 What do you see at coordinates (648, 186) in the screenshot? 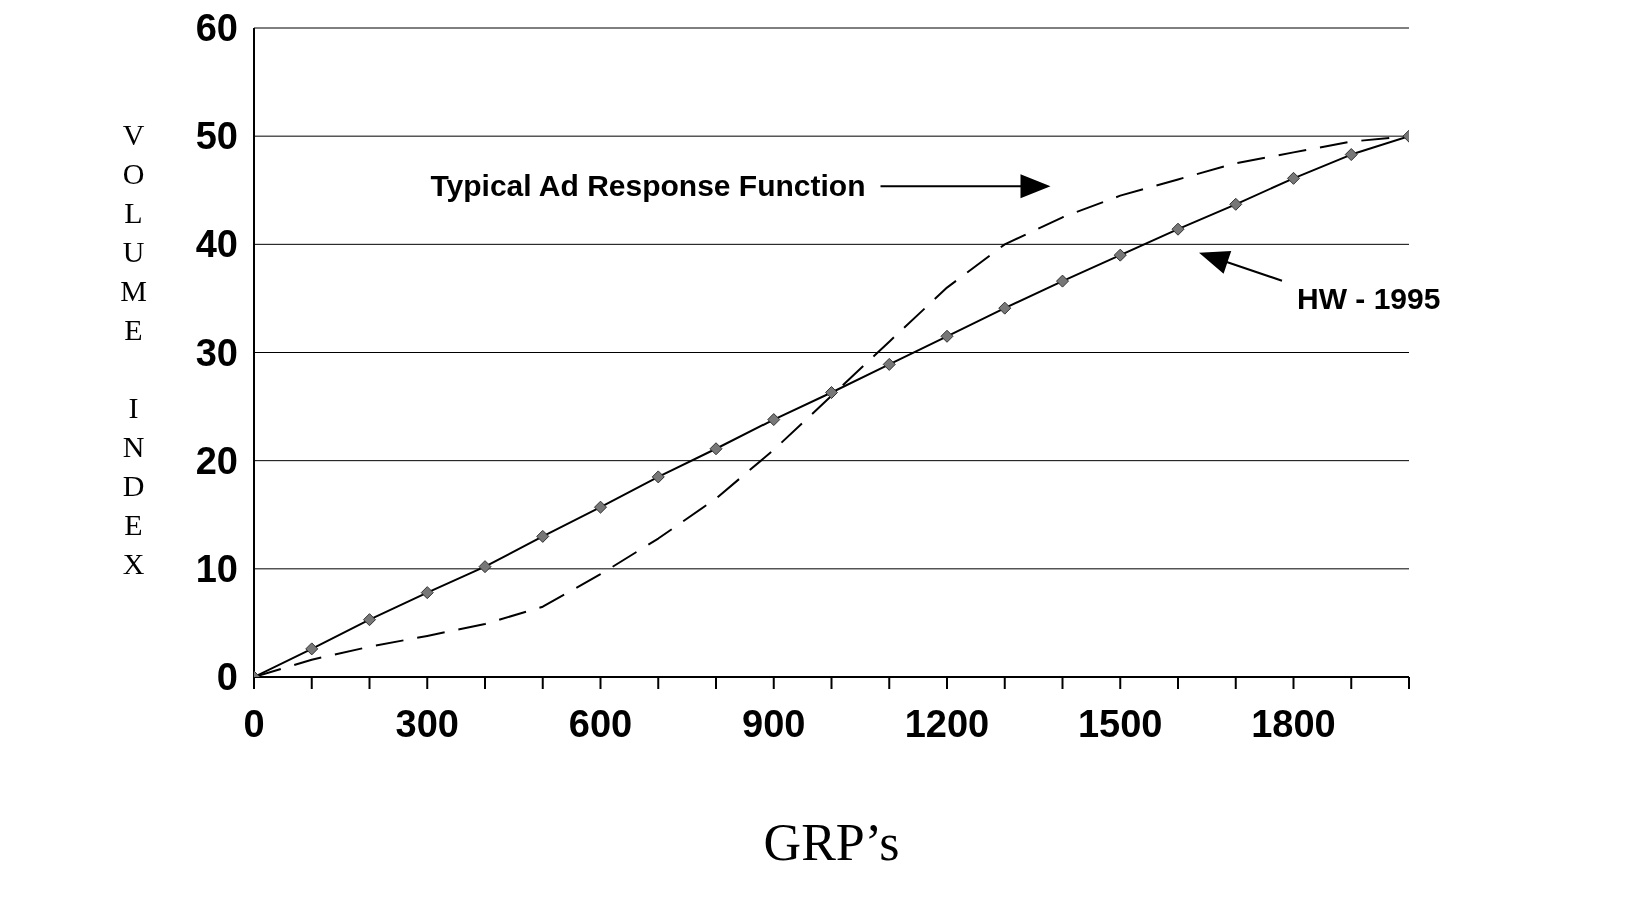
I see `annotation: Typical Ad Response Function` at bounding box center [648, 186].